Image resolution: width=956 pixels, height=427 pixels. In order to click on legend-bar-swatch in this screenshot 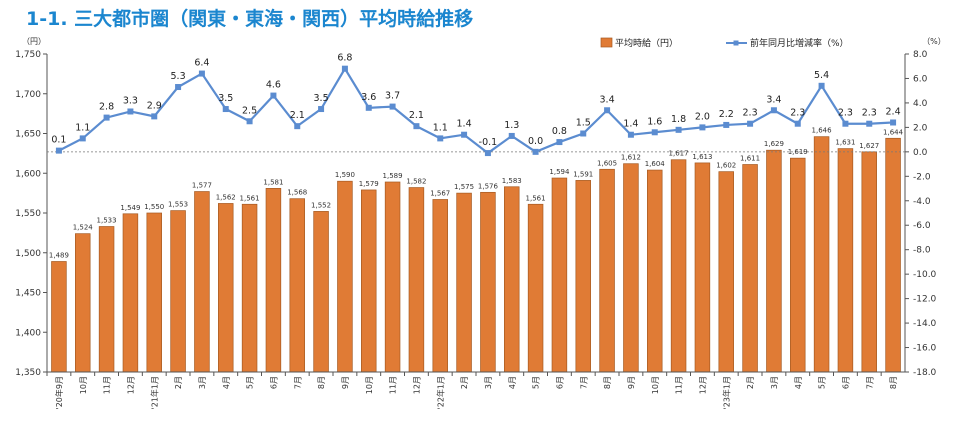, I will do `click(606, 42)`.